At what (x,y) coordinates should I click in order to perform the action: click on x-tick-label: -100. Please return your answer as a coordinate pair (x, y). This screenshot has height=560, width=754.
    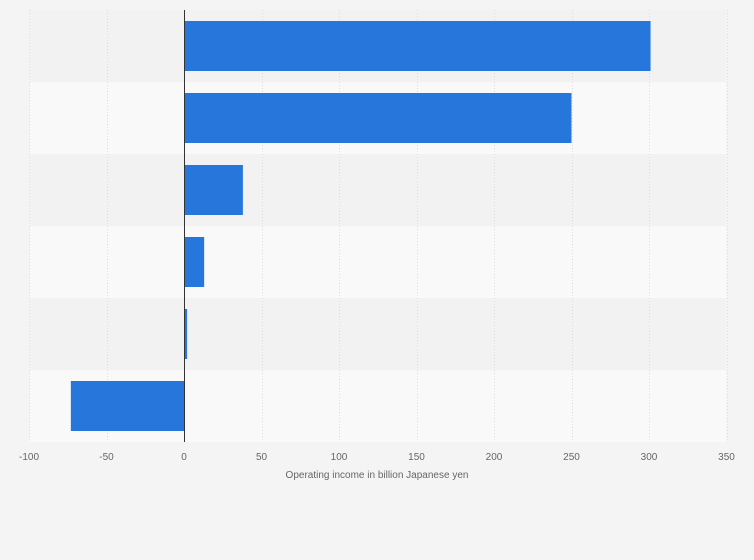
    Looking at the image, I should click on (29, 457).